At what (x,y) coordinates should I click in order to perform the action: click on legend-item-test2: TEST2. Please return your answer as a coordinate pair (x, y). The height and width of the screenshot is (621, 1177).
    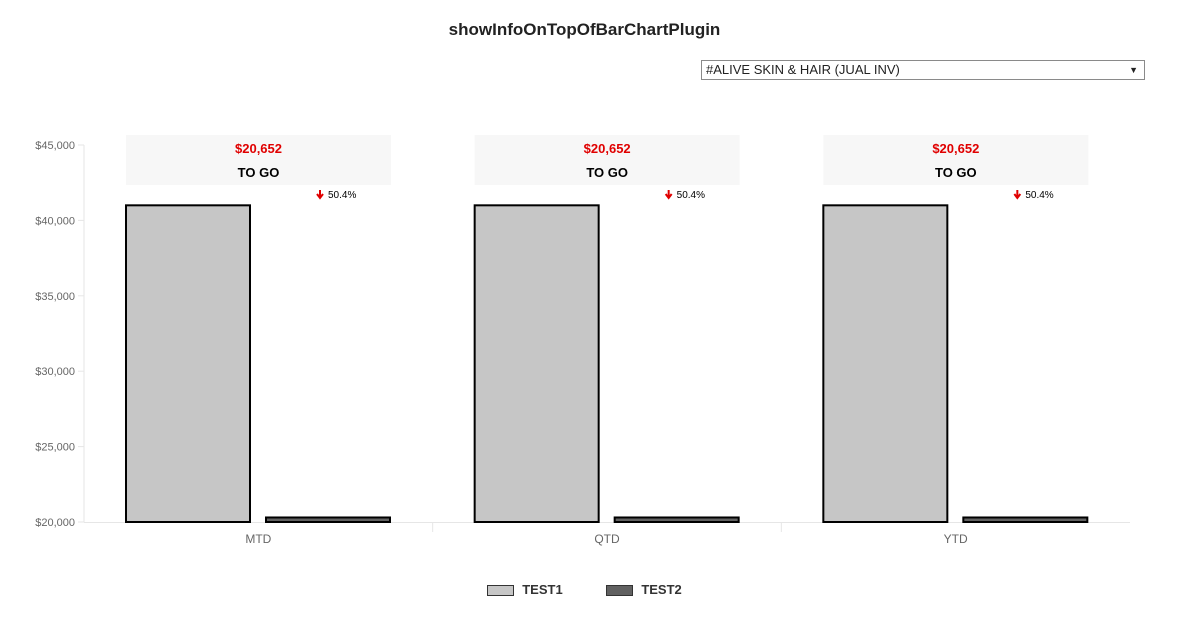
    Looking at the image, I should click on (644, 590).